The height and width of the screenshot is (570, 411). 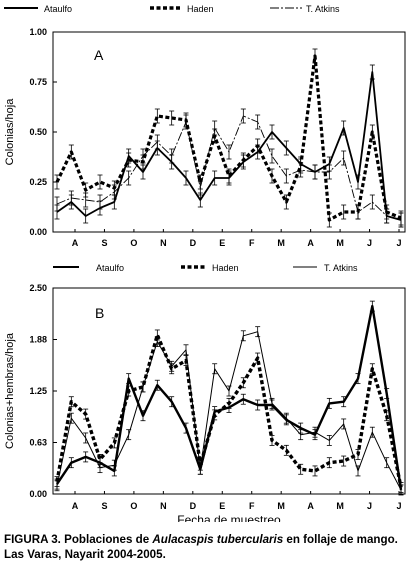 I want to click on x-tick-label: D, so click(x=193, y=243).